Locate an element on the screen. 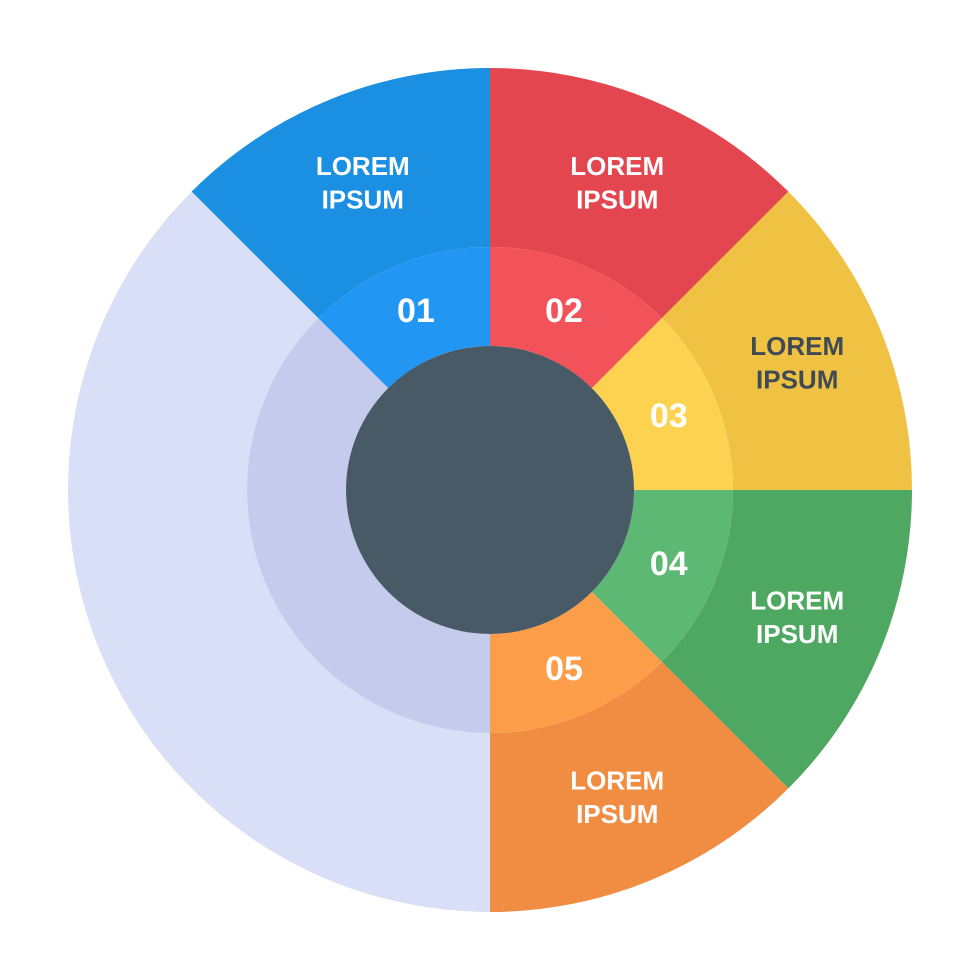 This screenshot has width=980, height=980. slice-label: 05 is located at coordinates (564, 669).